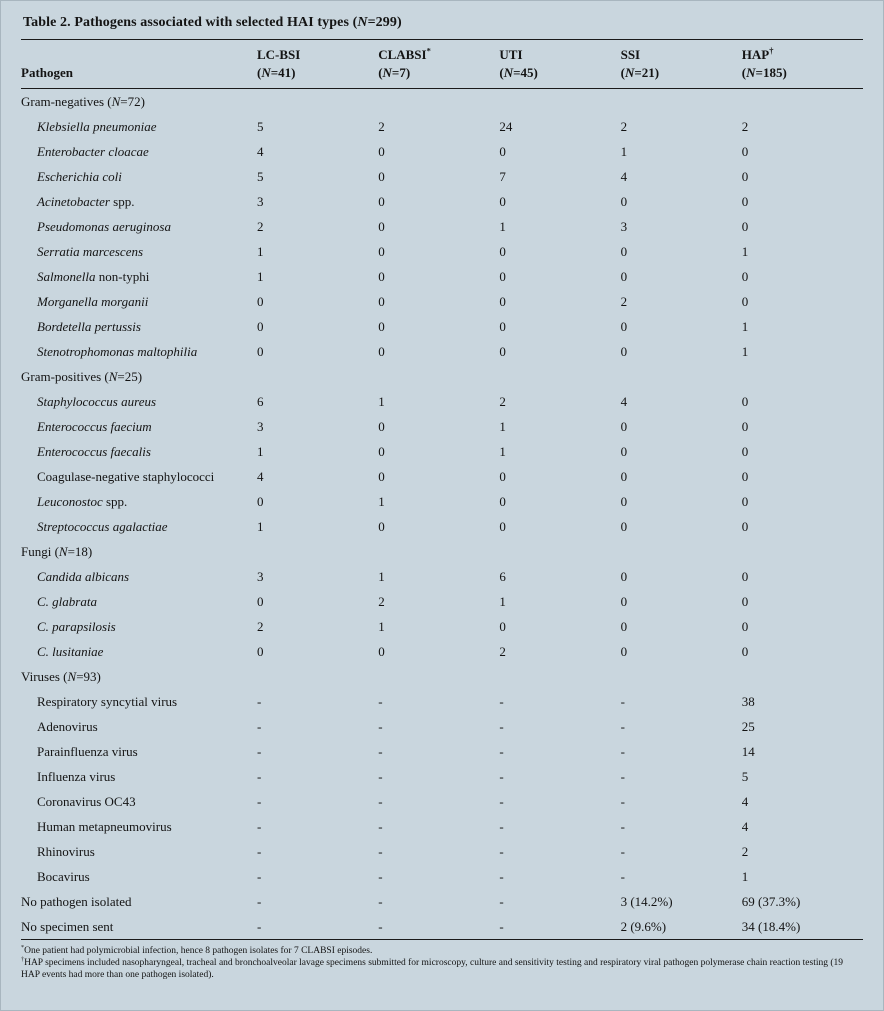 The width and height of the screenshot is (884, 1011). Describe the element at coordinates (442, 201) in the screenshot. I see `table-row: Acinetobacter spp. 3 0 0 0 0` at that location.